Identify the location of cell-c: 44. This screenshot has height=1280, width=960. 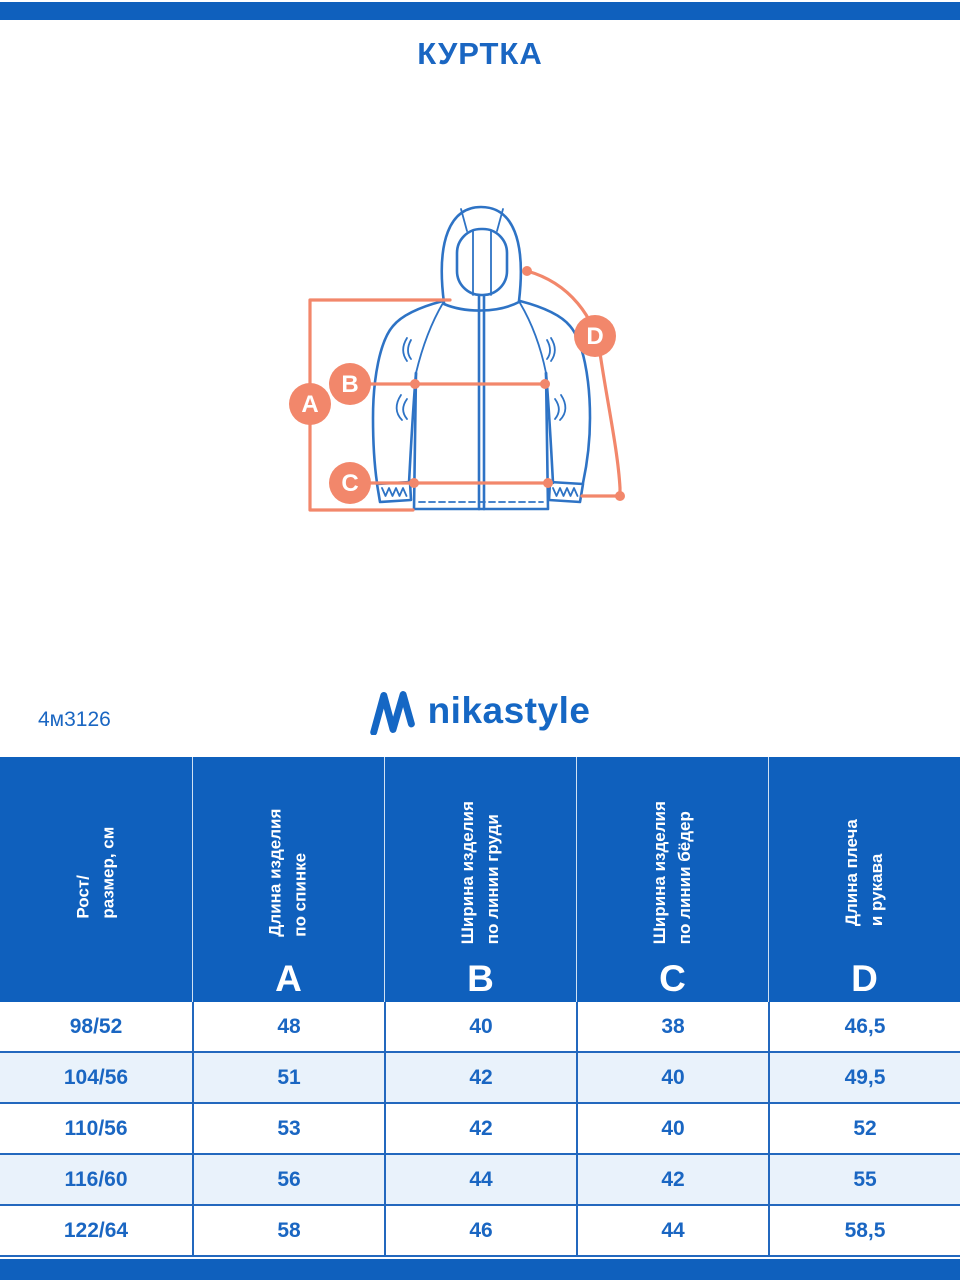
(672, 1230).